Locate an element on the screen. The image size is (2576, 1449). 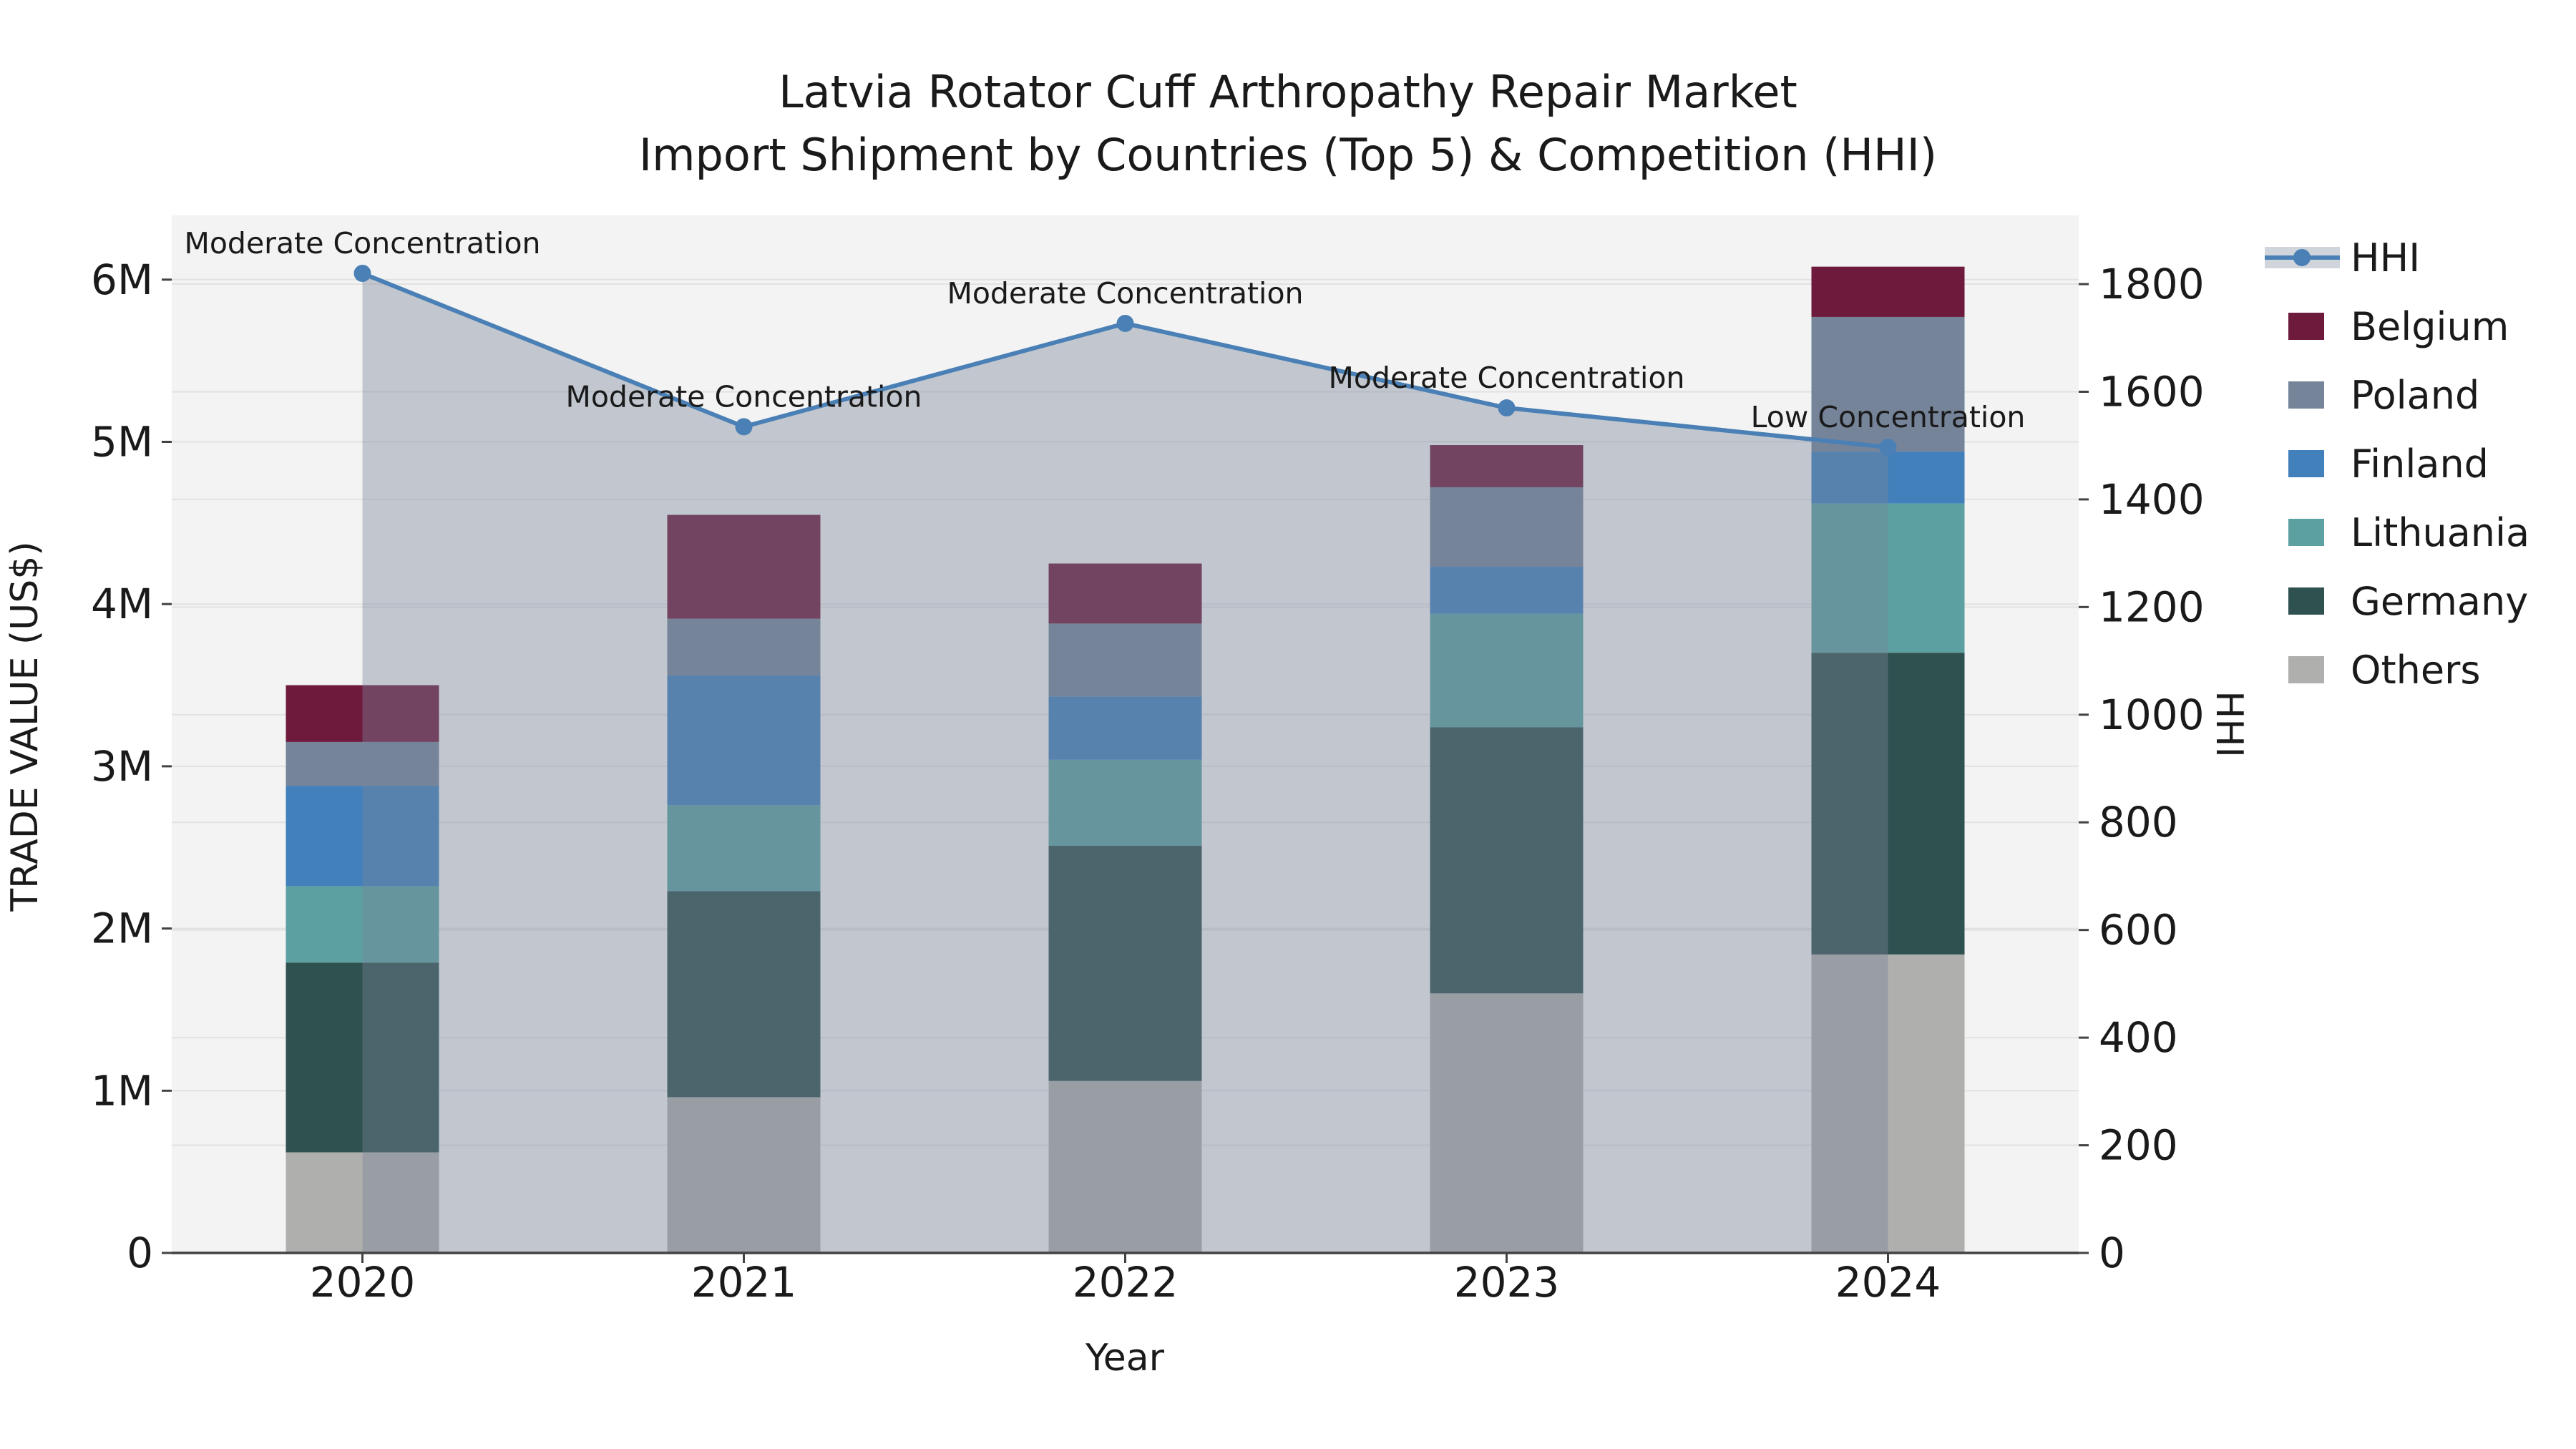
bar-segment-others-2022 is located at coordinates (1125, 1166).